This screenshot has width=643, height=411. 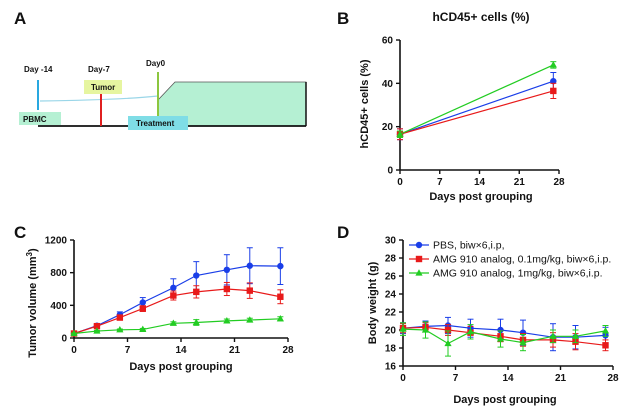 I want to click on chart-c-y-tick-label: 800, so click(x=58, y=273).